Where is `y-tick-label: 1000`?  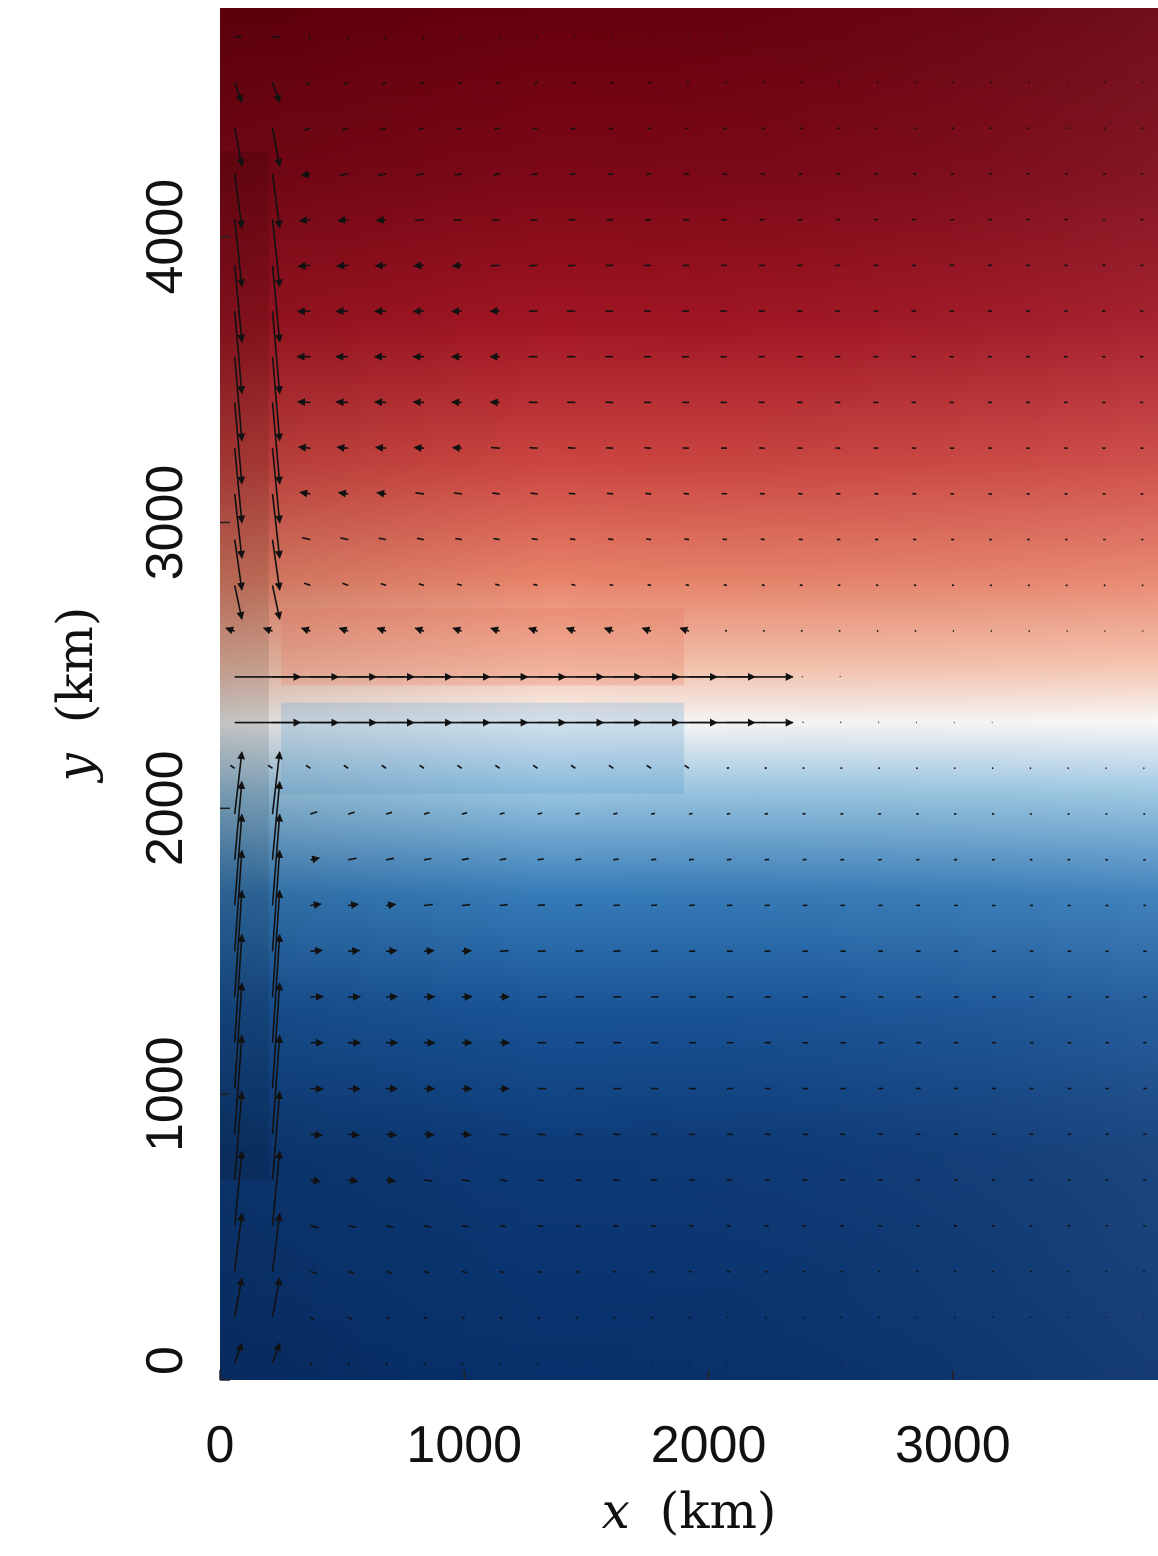
y-tick-label: 1000 is located at coordinates (165, 1094).